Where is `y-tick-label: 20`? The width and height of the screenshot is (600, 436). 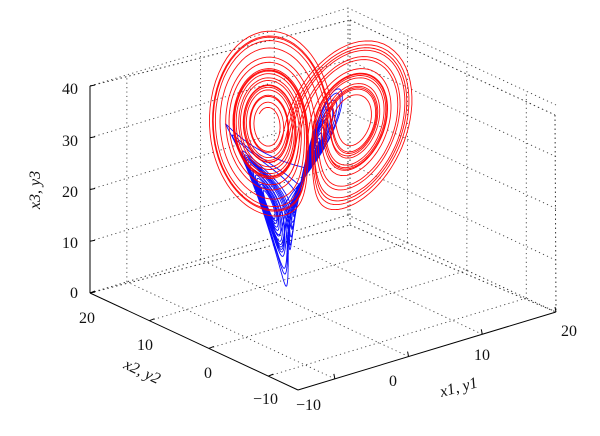
y-tick-label: 20 is located at coordinates (87, 318).